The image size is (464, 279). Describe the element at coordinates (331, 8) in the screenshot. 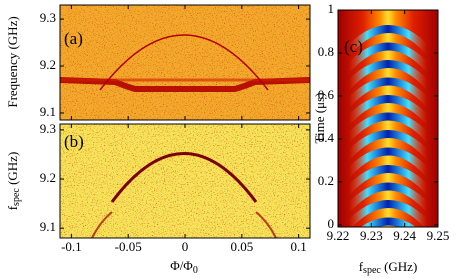

I see `y-tick-label: 1` at that location.